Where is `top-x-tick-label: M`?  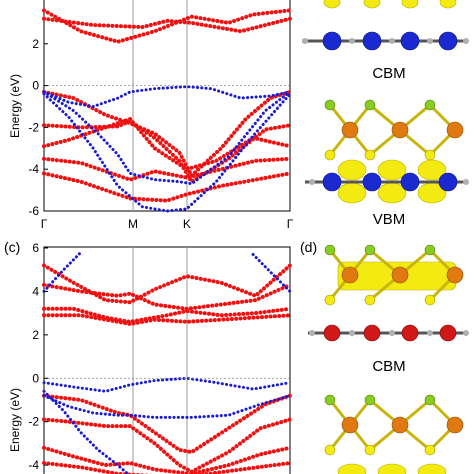 top-x-tick-label: M is located at coordinates (133, 224).